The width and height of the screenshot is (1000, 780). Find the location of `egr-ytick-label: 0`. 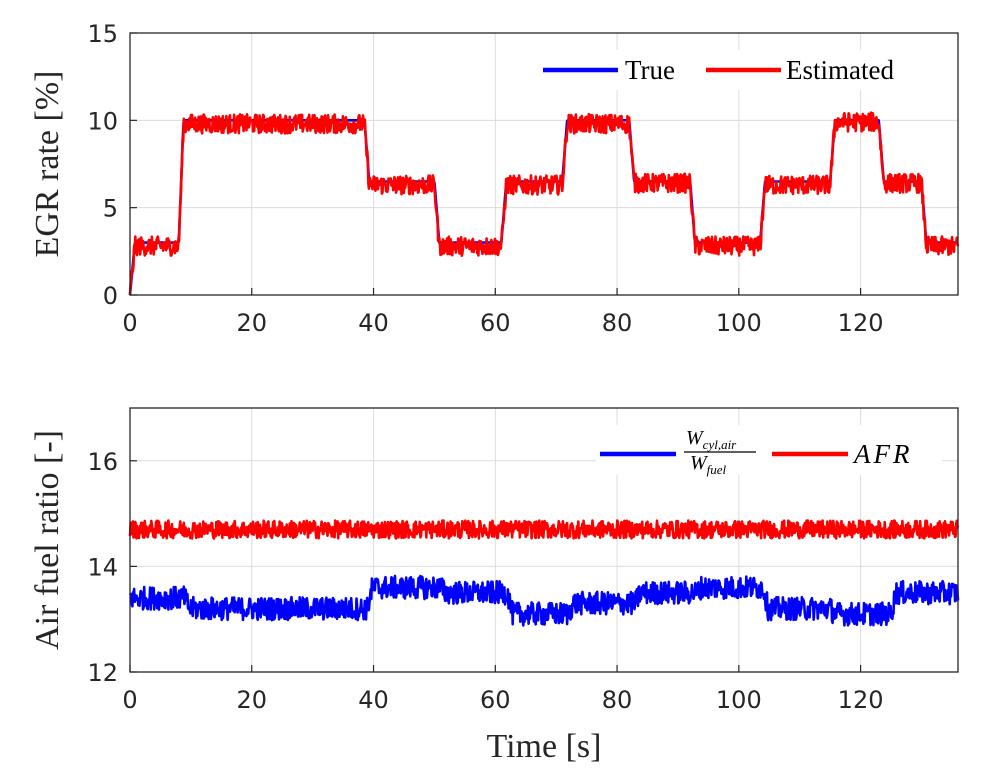

egr-ytick-label: 0 is located at coordinates (110, 296).